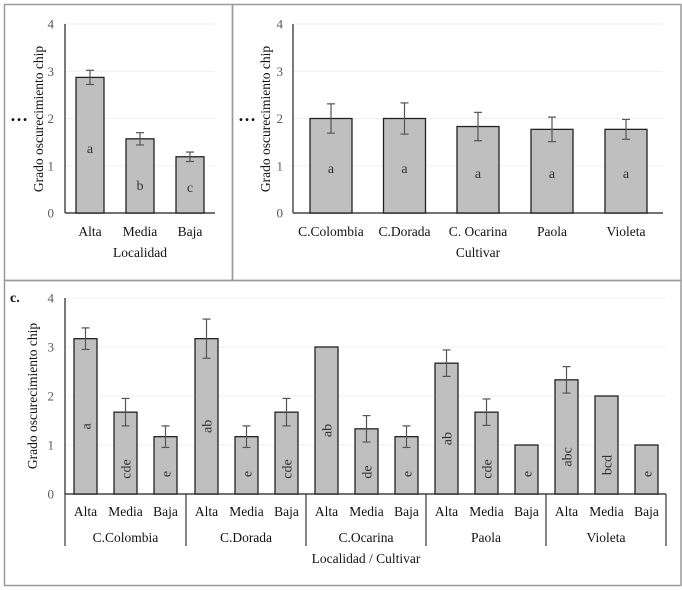  What do you see at coordinates (626, 231) in the screenshot?
I see `x-tick-label: Violeta` at bounding box center [626, 231].